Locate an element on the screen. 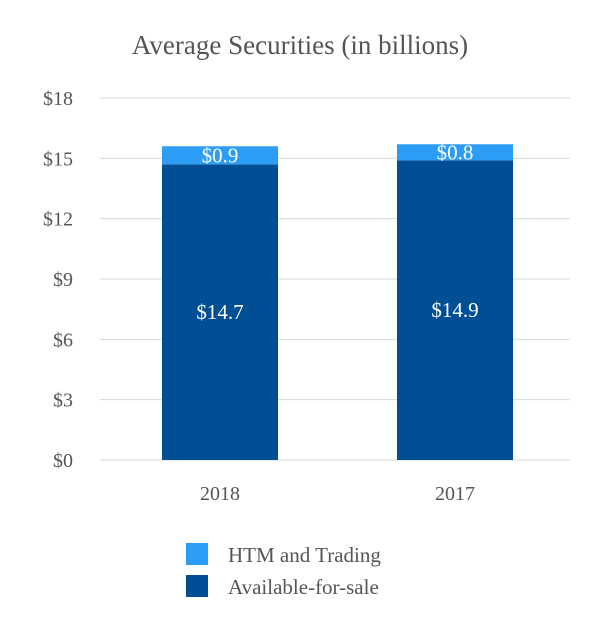  y-tick-label: $12 is located at coordinates (58, 220).